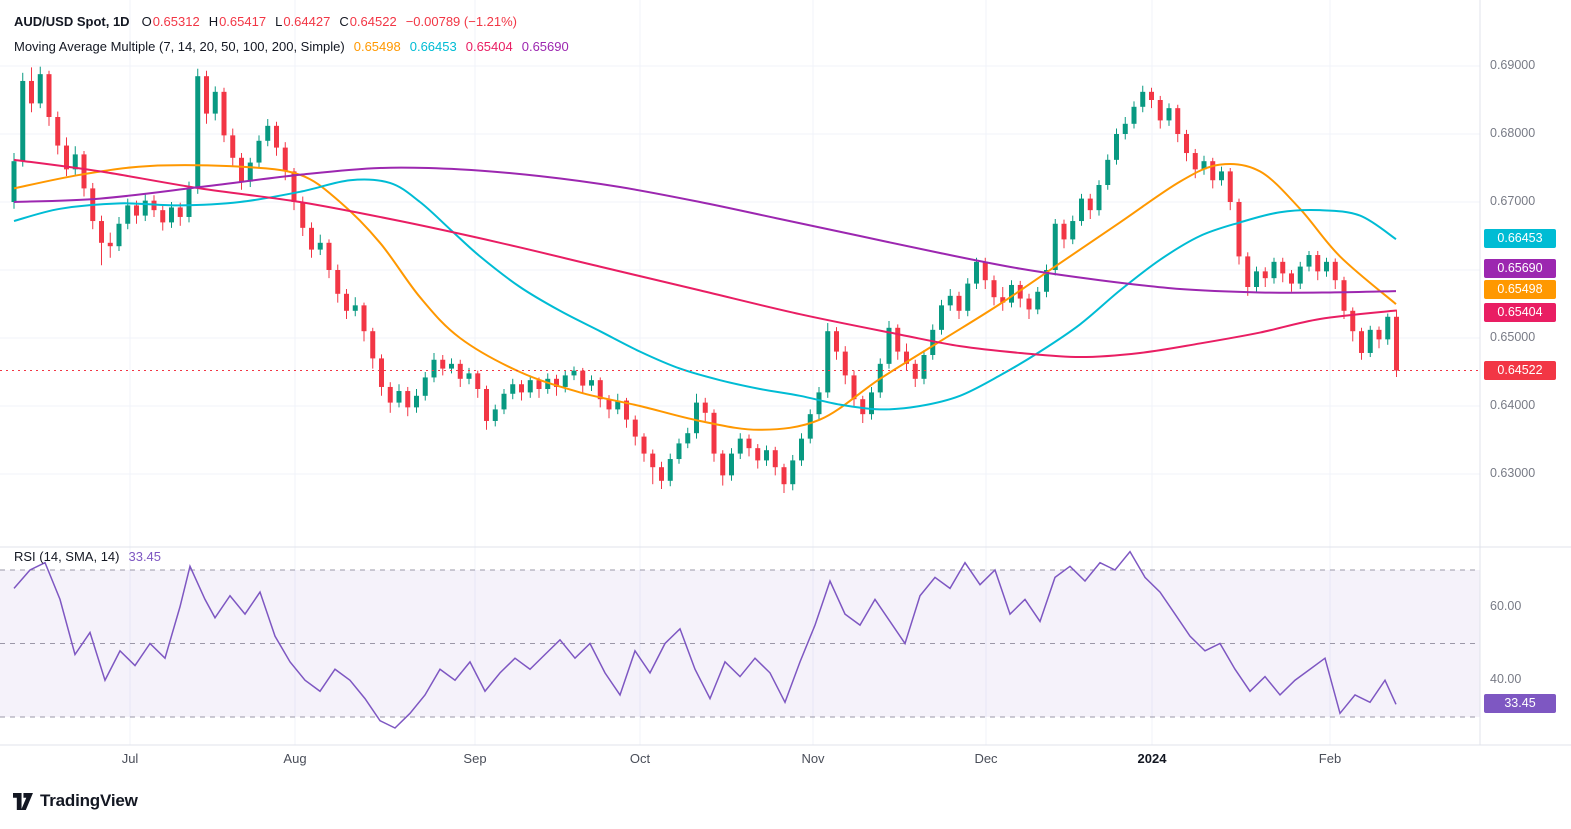  Describe the element at coordinates (373, 21) in the screenshot. I see `close-value: 0.64522` at that location.